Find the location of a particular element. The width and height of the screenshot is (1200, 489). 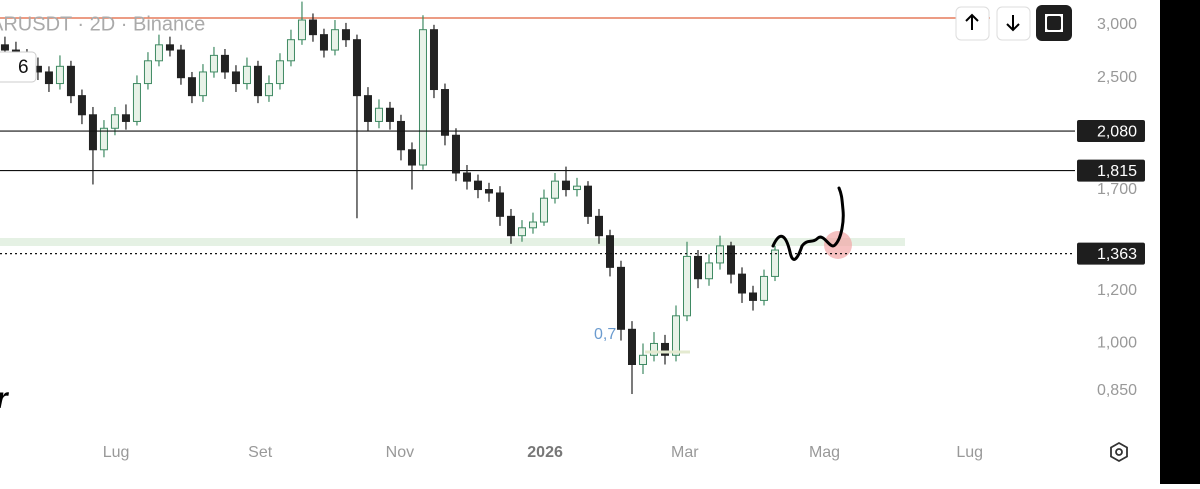

arrow-down-icon is located at coordinates (1013, 23).